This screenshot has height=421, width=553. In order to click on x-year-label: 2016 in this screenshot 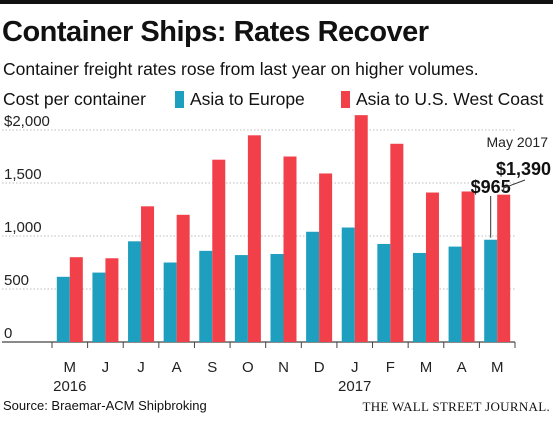, I will do `click(69, 386)`.